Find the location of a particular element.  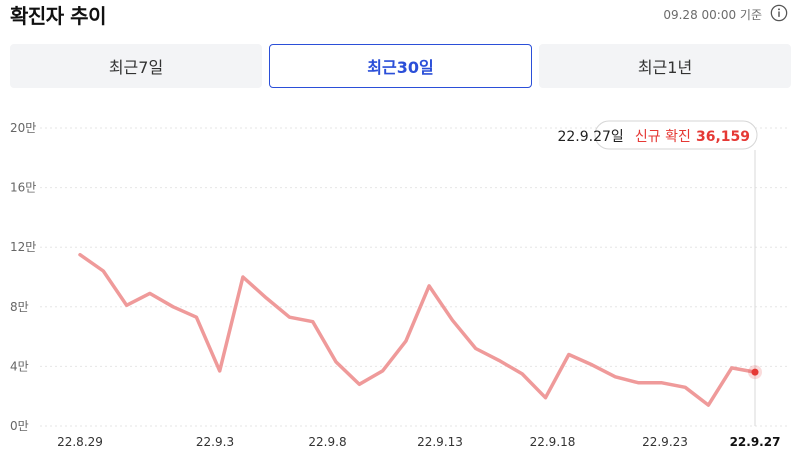

info-icon is located at coordinates (779, 13).